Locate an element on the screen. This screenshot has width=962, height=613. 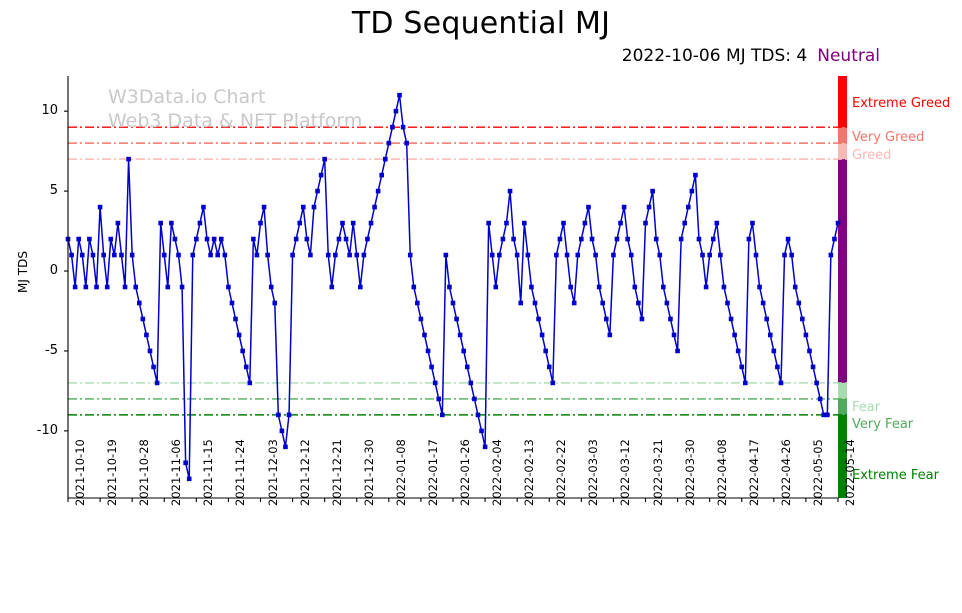
x-tick-label: 2022-05-05 is located at coordinates (817, 472).